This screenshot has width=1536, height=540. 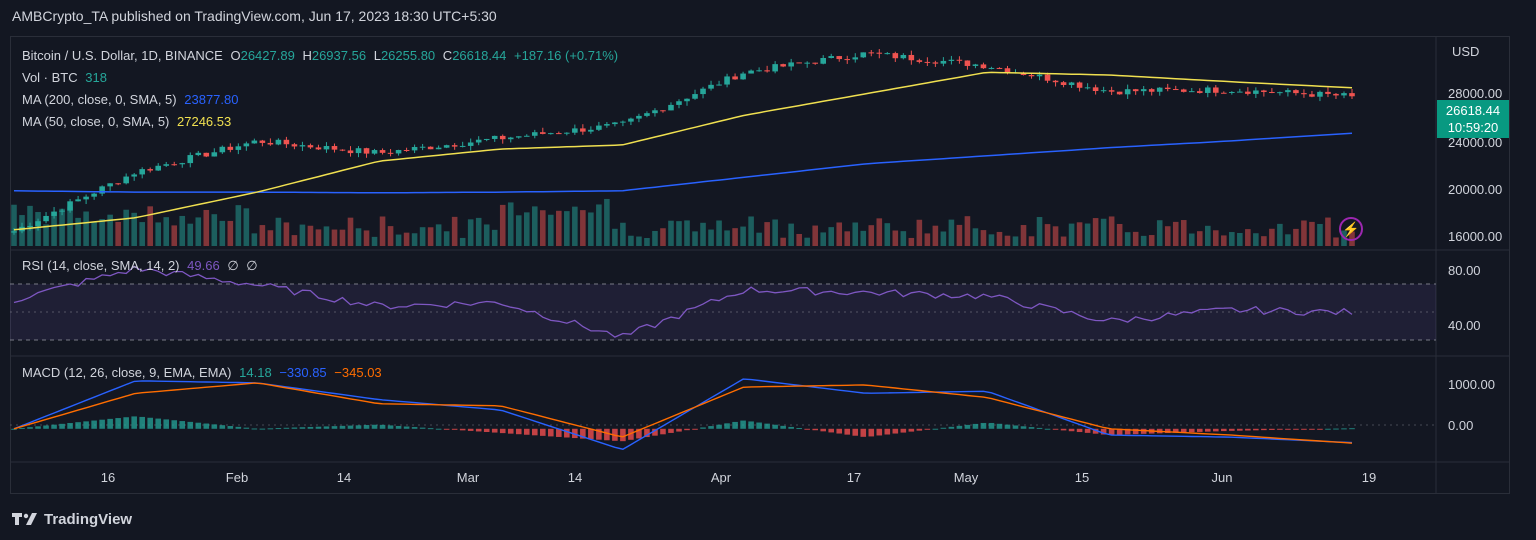 I want to click on time-tick: Jun, so click(x=1222, y=477).